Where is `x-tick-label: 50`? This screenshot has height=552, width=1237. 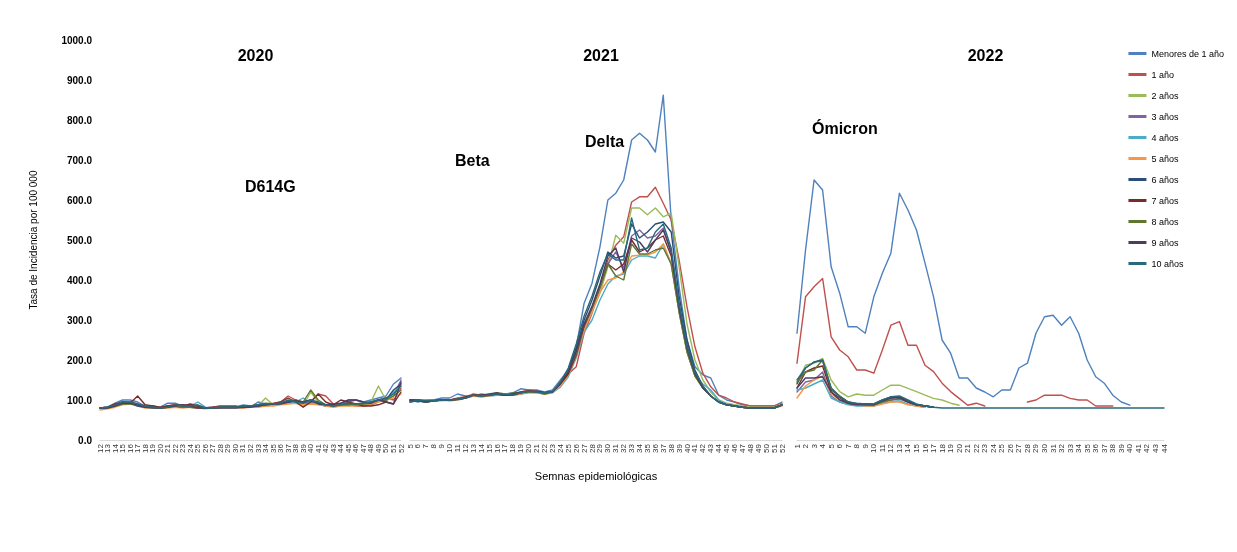 x-tick-label: 50 is located at coordinates (766, 448).